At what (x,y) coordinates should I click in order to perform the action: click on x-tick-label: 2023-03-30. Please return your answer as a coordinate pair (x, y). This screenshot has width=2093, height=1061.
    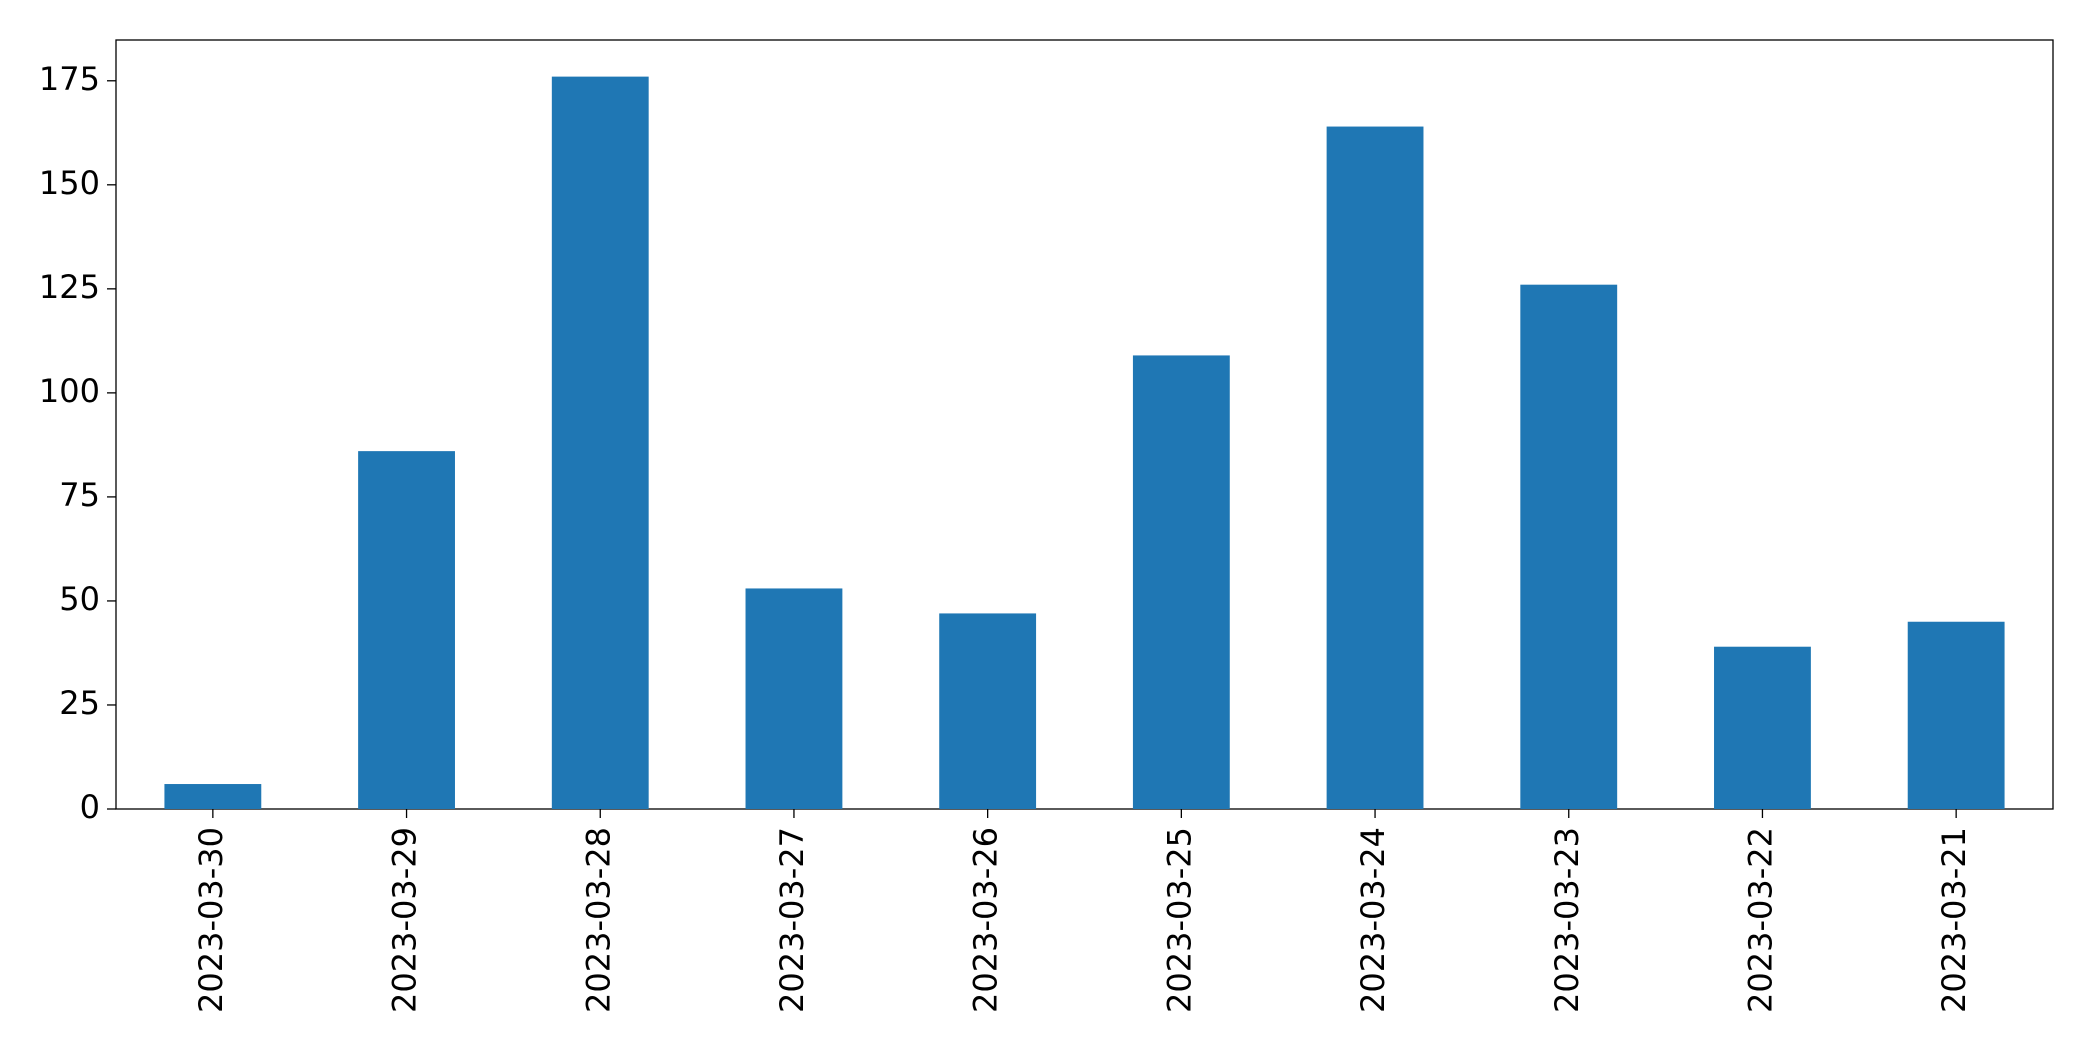
    Looking at the image, I should click on (211, 920).